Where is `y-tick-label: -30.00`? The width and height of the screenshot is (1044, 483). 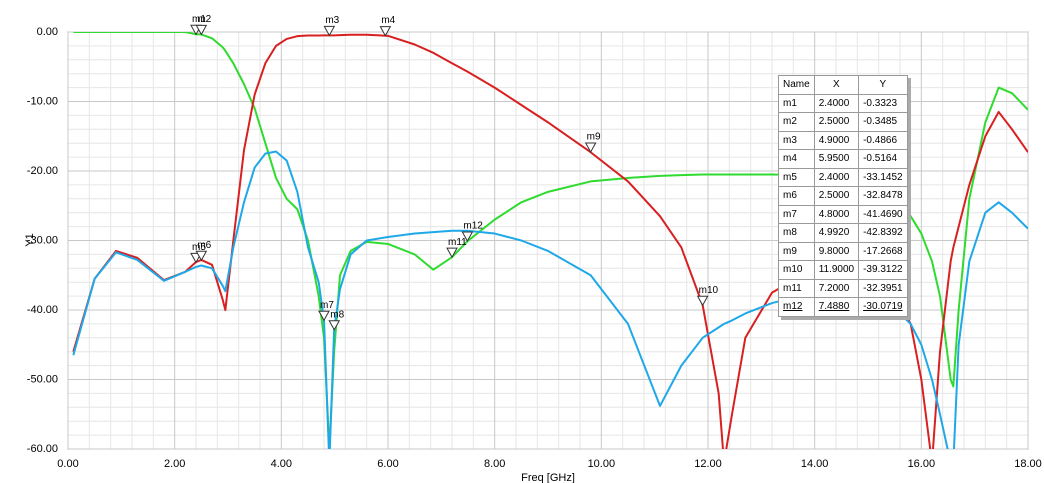 y-tick-label: -30.00 is located at coordinates (42, 240).